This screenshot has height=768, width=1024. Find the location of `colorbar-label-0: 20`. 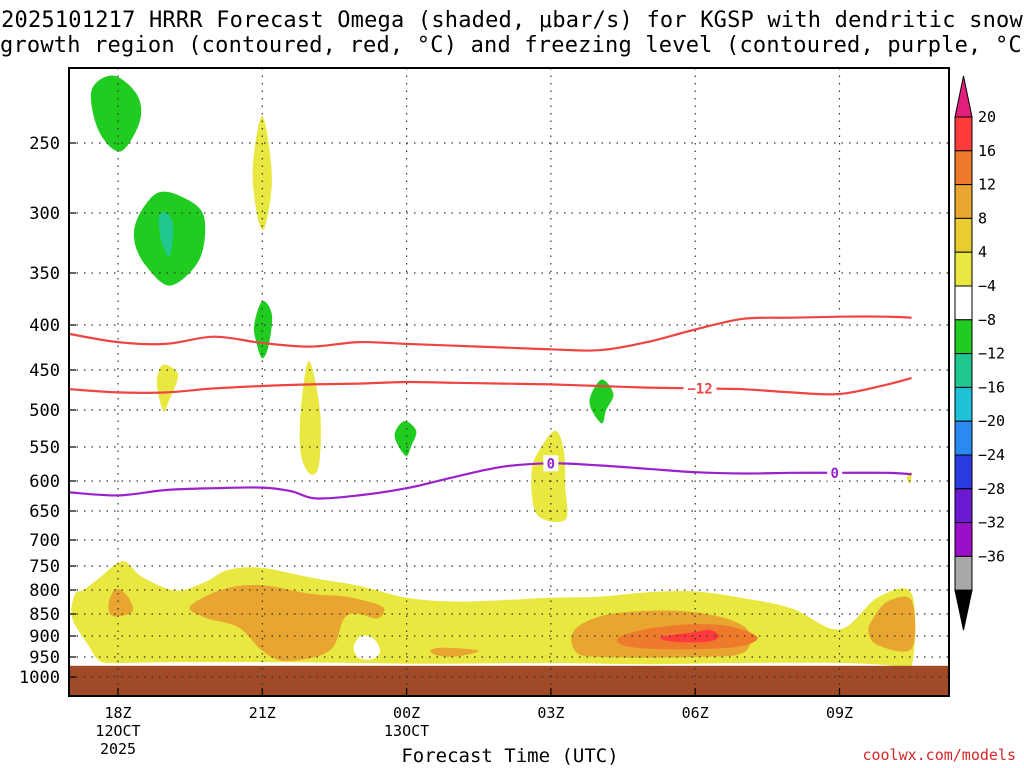

colorbar-label-0: 20 is located at coordinates (987, 117).